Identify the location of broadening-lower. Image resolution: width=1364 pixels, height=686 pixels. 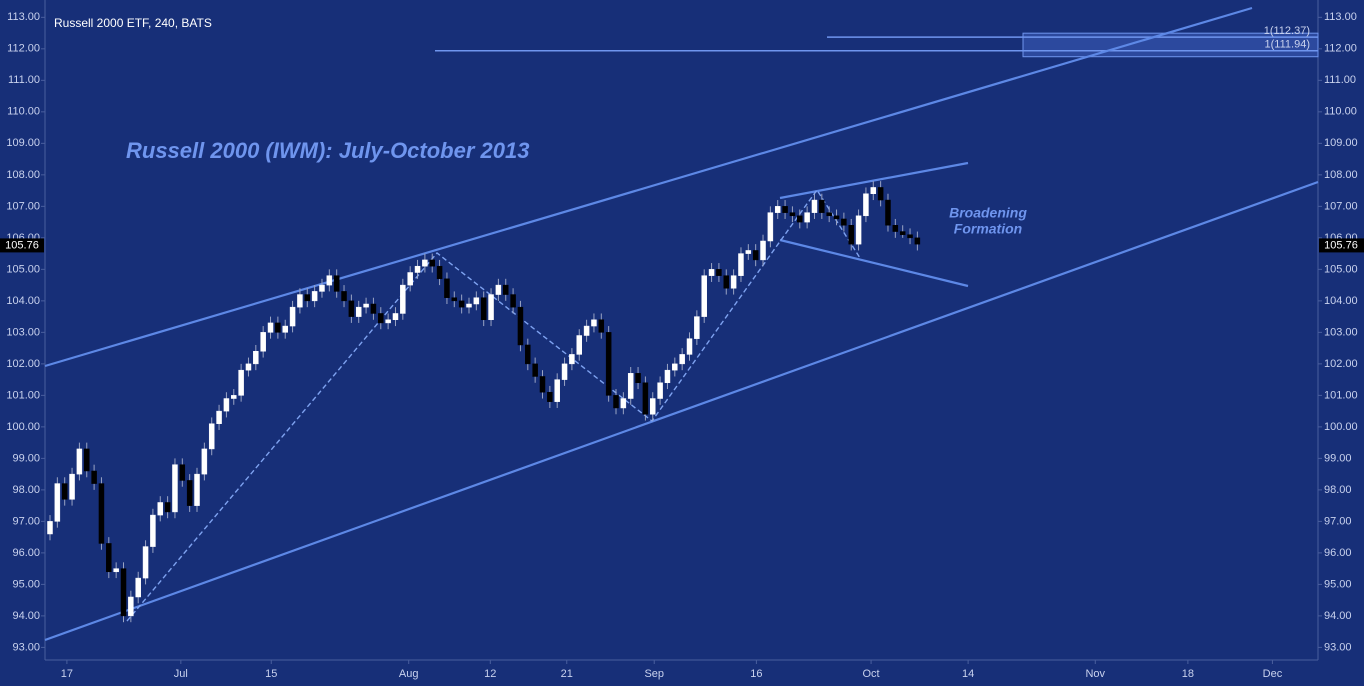
(874, 263).